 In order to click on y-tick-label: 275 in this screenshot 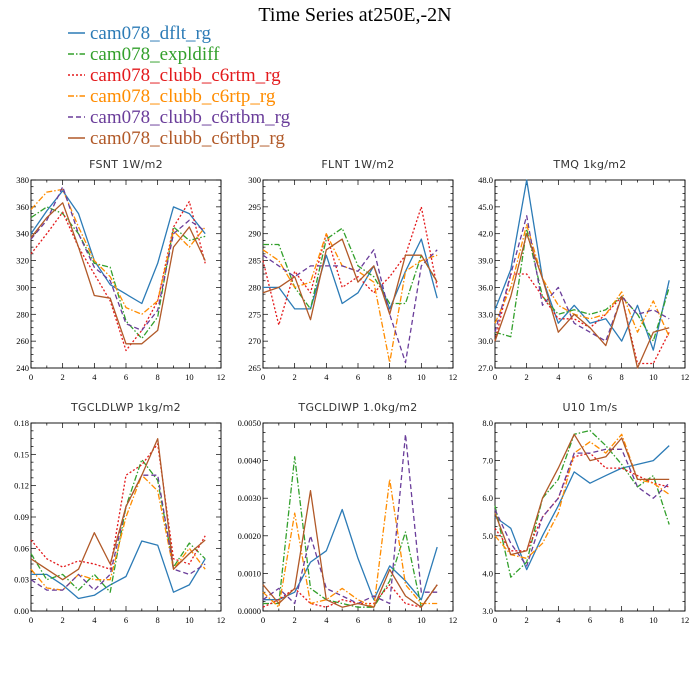, I will do `click(254, 314)`.